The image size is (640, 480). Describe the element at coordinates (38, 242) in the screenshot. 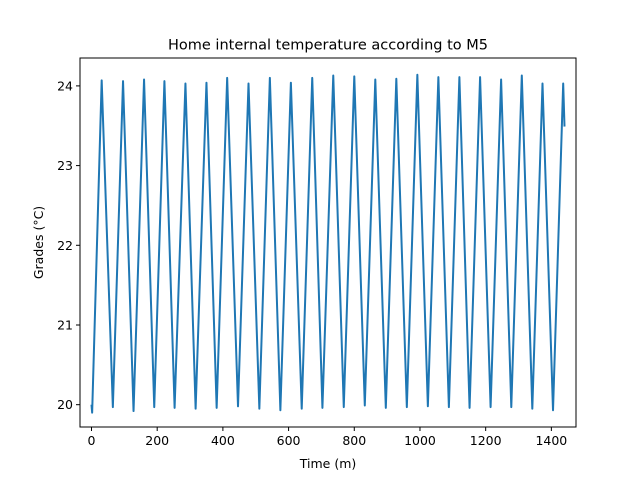

I see `y-axis-label: Grades (°C)` at that location.